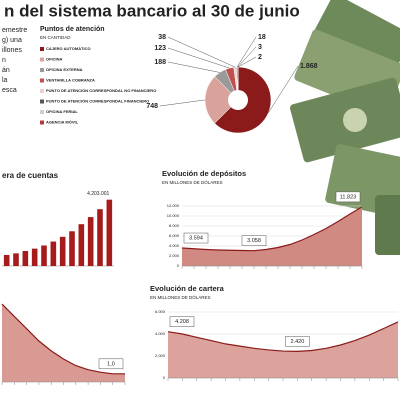  I want to click on value-label: 2.420, so click(297, 342).